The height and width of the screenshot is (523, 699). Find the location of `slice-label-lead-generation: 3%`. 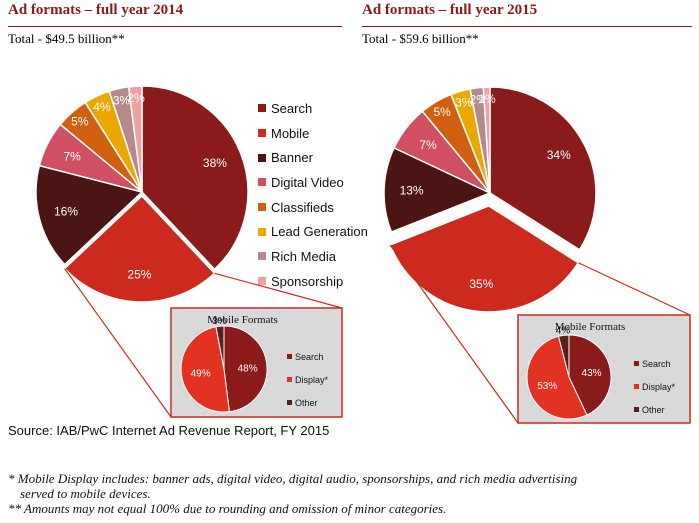

slice-label-lead-generation: 3% is located at coordinates (464, 103).